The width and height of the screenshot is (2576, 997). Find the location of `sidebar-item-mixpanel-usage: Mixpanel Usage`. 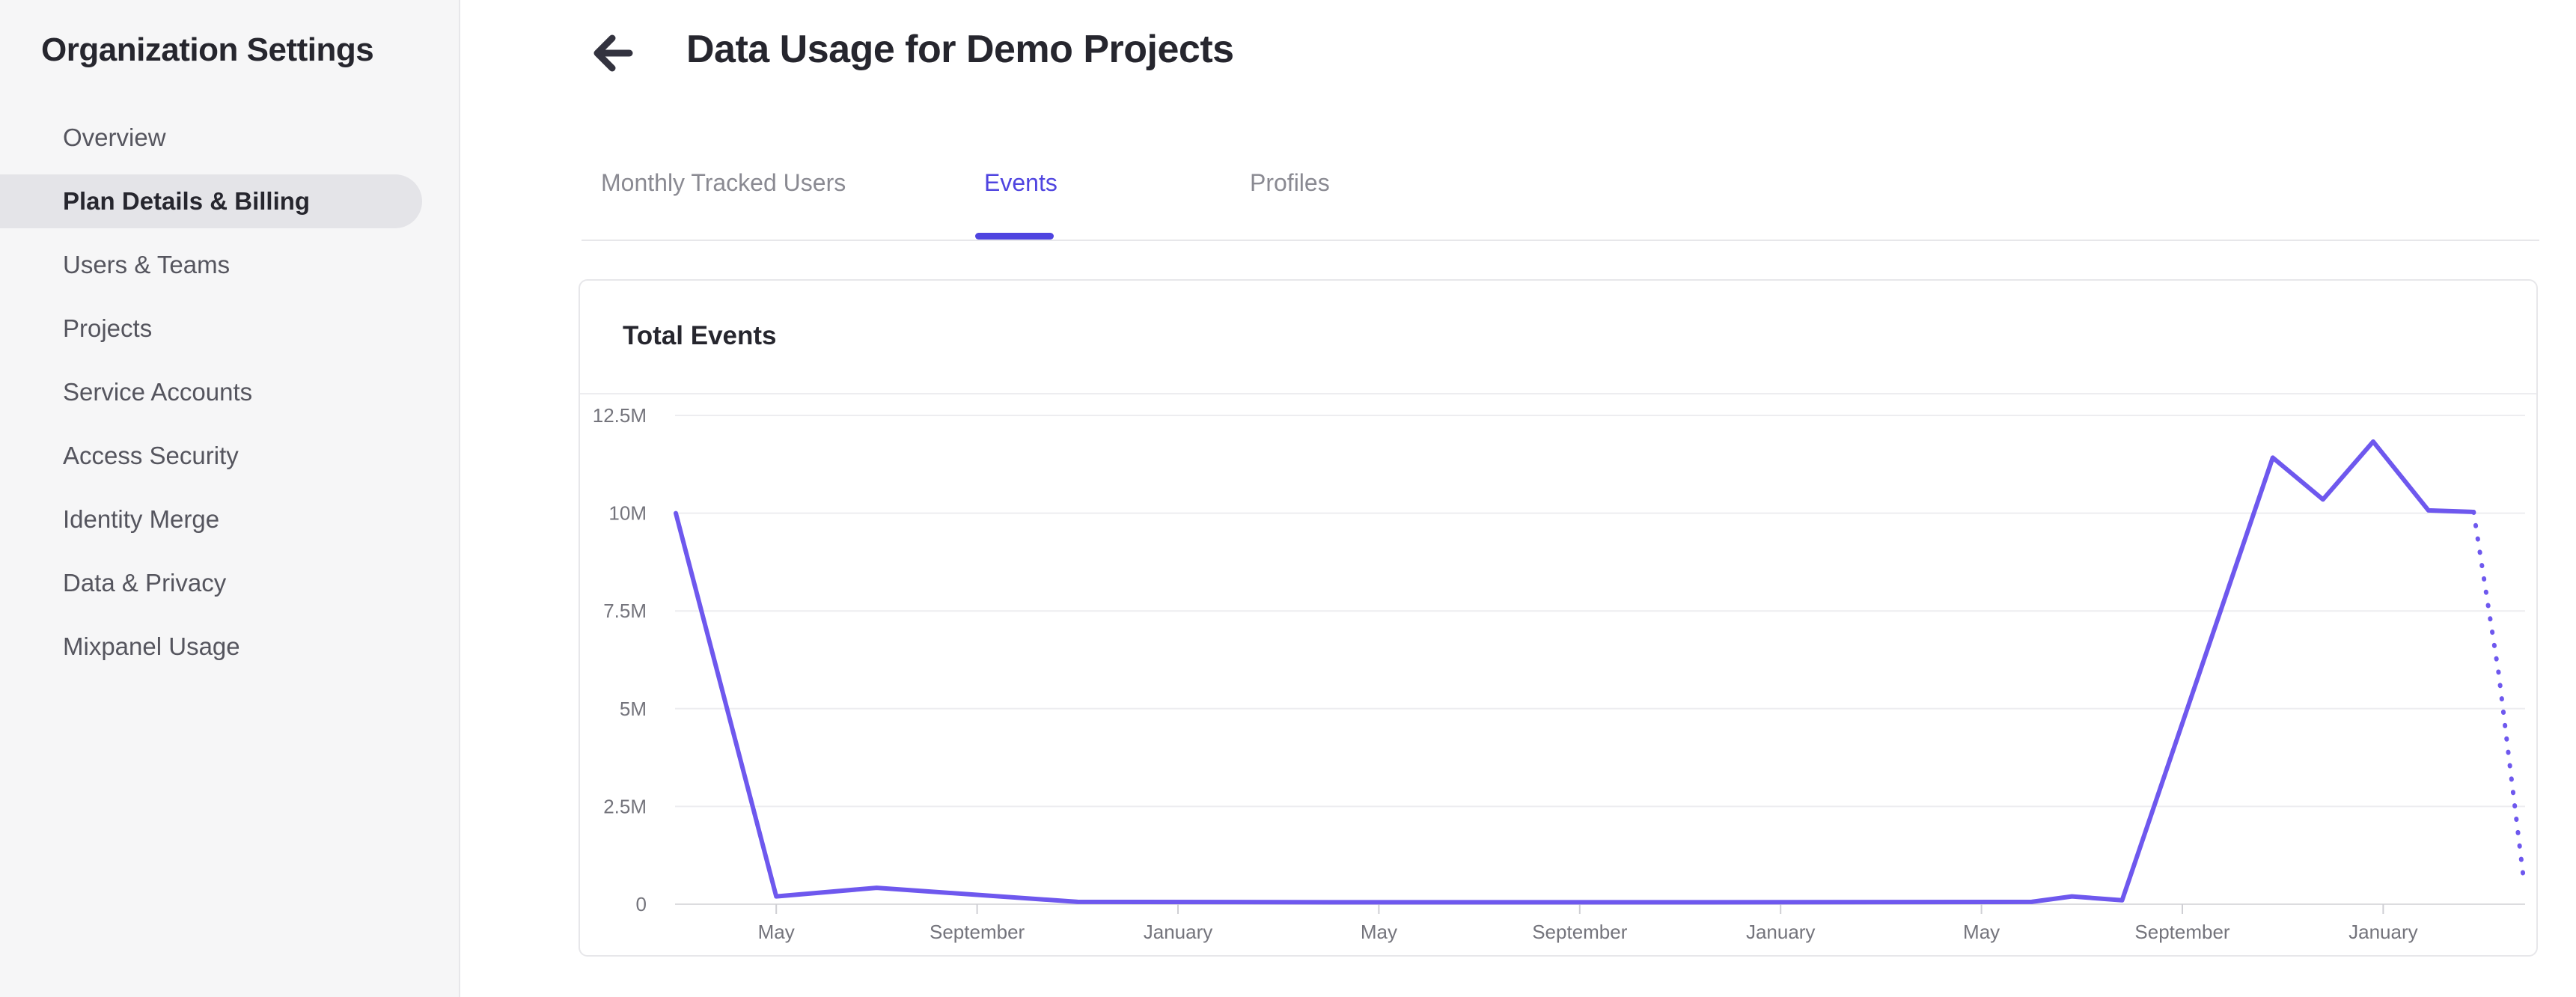

sidebar-item-mixpanel-usage: Mixpanel Usage is located at coordinates (229, 647).